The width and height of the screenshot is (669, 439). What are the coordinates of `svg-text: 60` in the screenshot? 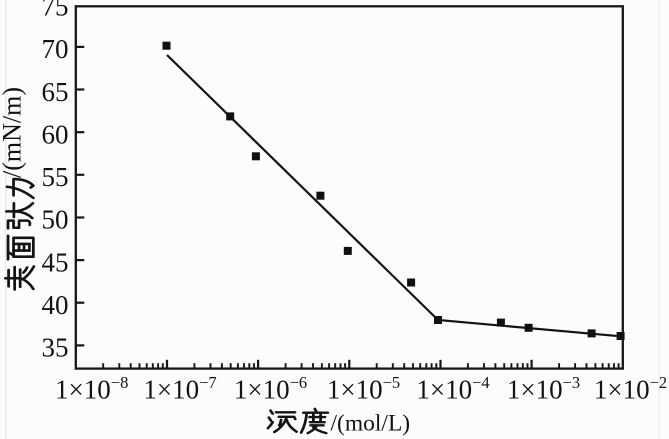 It's located at (55, 134).